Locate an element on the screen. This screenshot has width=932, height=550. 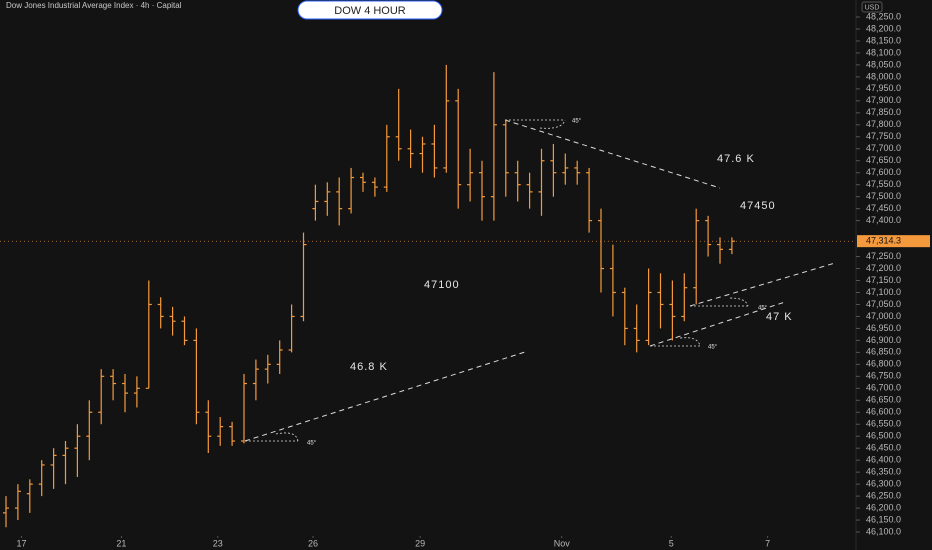
last-price-label: 47,314.3 is located at coordinates (883, 241).